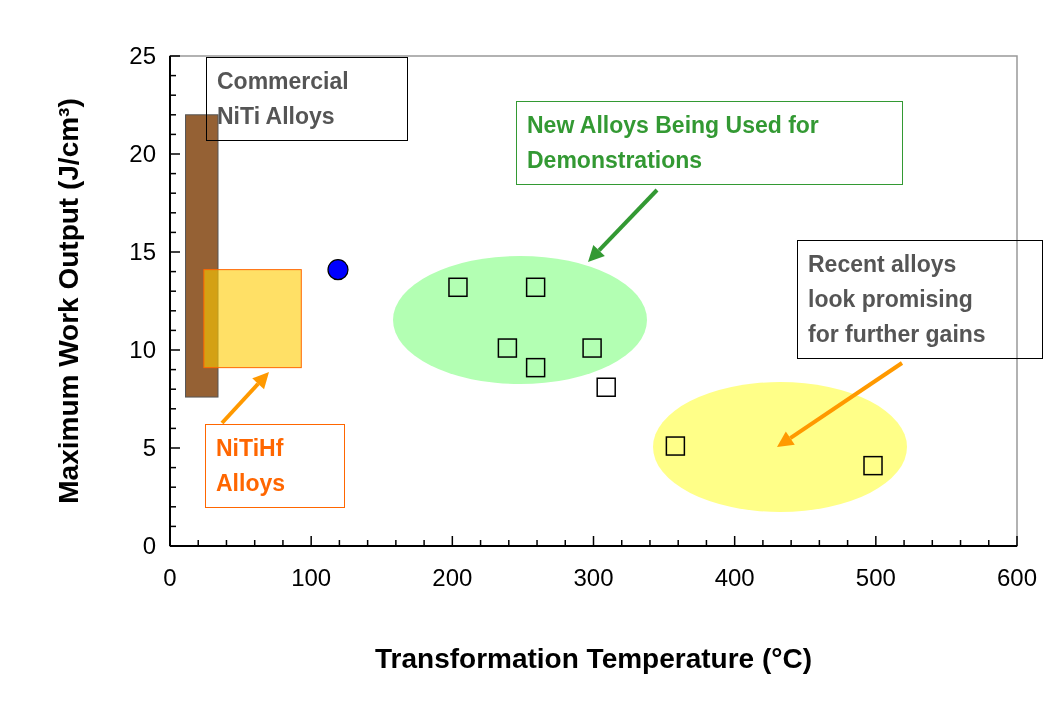  What do you see at coordinates (307, 99) in the screenshot?
I see `annotation: Commercial NiTi Alloys` at bounding box center [307, 99].